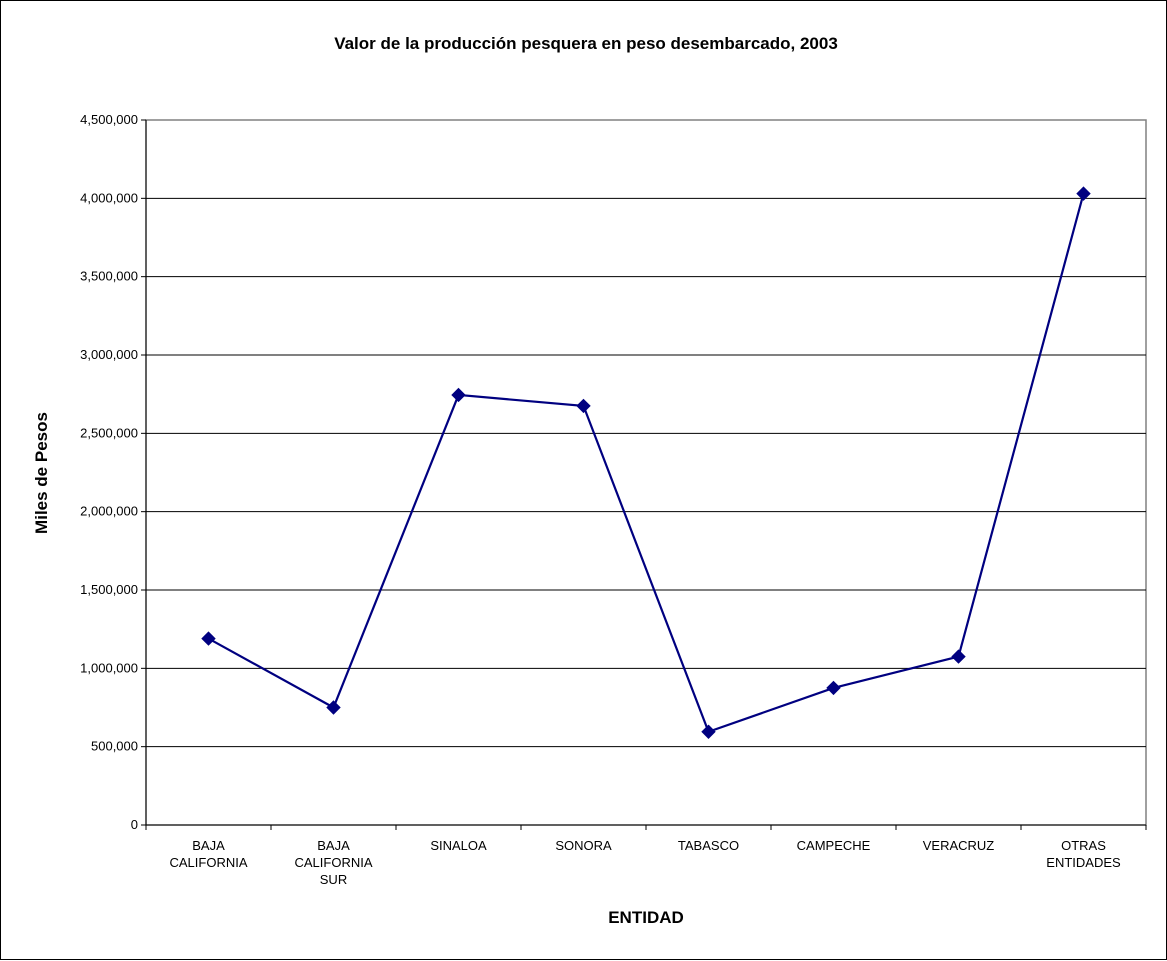 The width and height of the screenshot is (1167, 961). What do you see at coordinates (114, 746) in the screenshot?
I see `y-tick-label: 500,000` at bounding box center [114, 746].